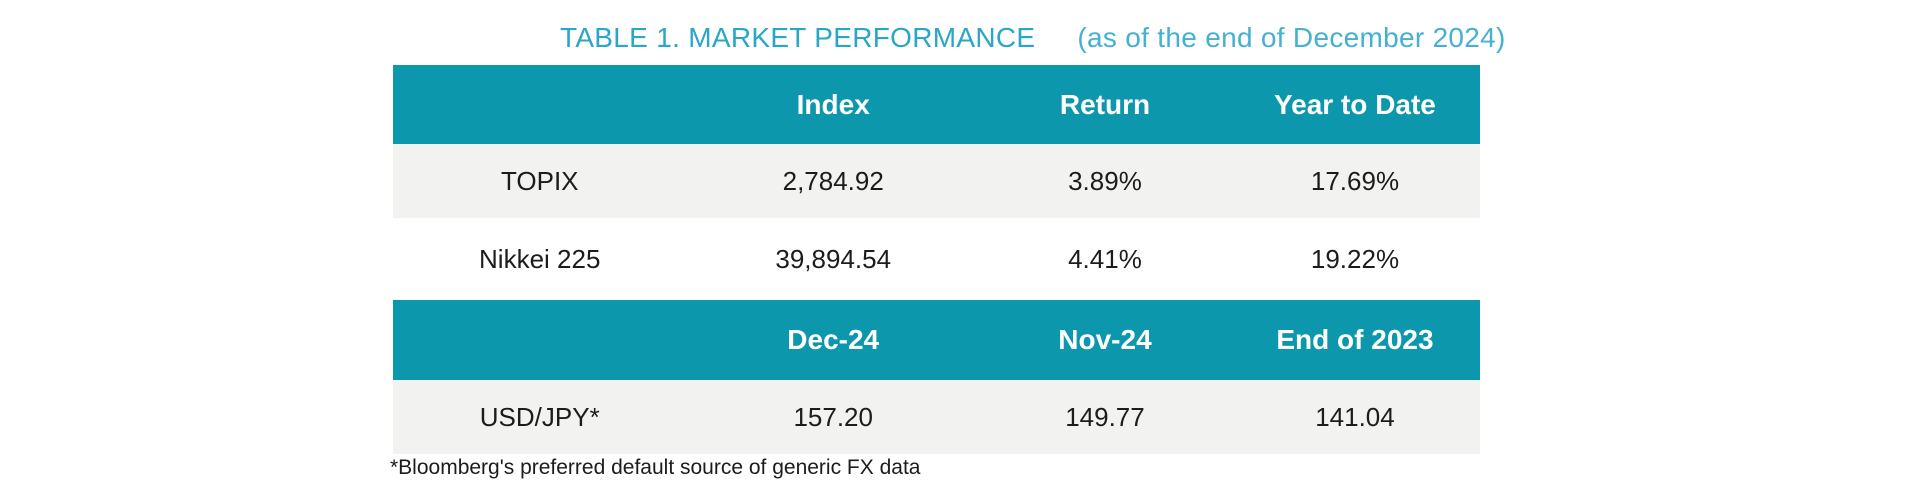 The width and height of the screenshot is (1920, 493). I want to click on table-title-date-note: (as of the end of December 2024), so click(1291, 37).